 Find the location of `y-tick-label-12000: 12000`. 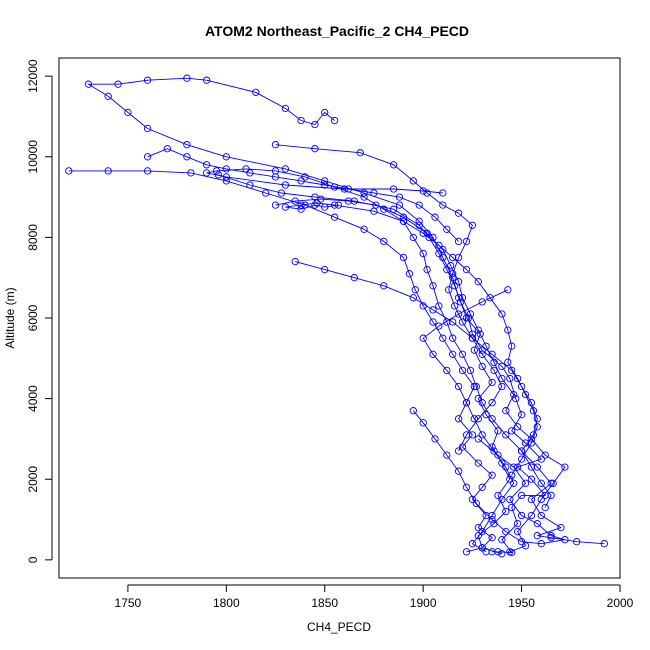

y-tick-label-12000: 12000 is located at coordinates (33, 76).